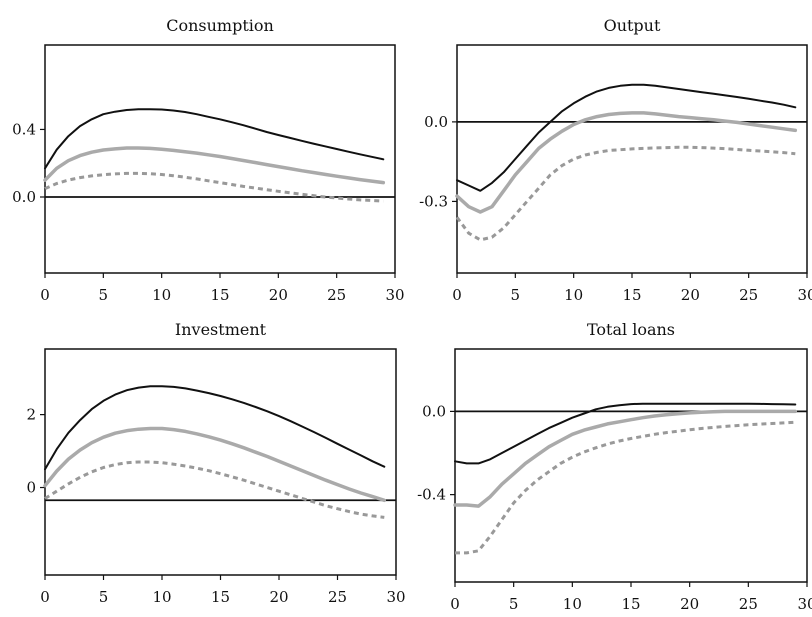 The width and height of the screenshot is (812, 617). What do you see at coordinates (24, 129) in the screenshot?
I see `y-tick-label: 0.4` at bounding box center [24, 129].